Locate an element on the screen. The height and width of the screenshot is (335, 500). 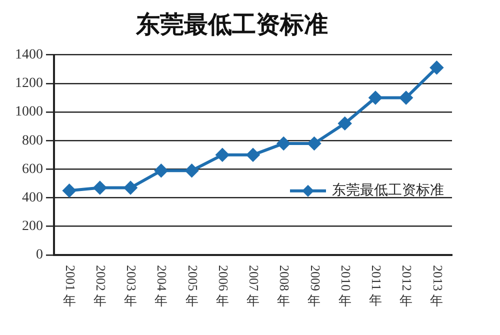
y-tick-label: 1400 is located at coordinates (29, 54).